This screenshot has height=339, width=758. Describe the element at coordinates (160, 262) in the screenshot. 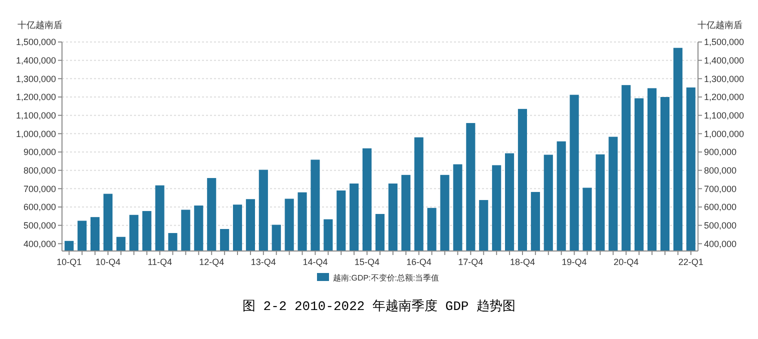

I see `x-tick-label: 11-Q4` at that location.